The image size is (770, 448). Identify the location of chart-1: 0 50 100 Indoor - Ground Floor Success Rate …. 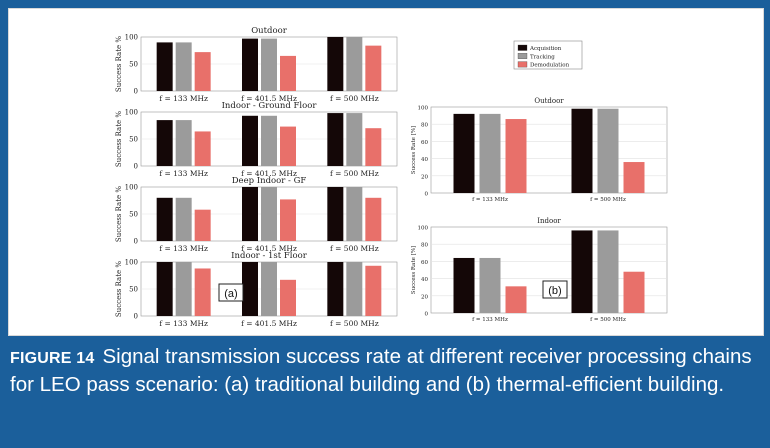
(256, 139).